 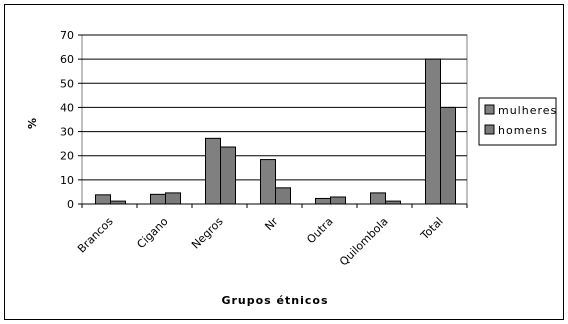 I want to click on bar-mulheres-brancos, so click(x=103, y=199).